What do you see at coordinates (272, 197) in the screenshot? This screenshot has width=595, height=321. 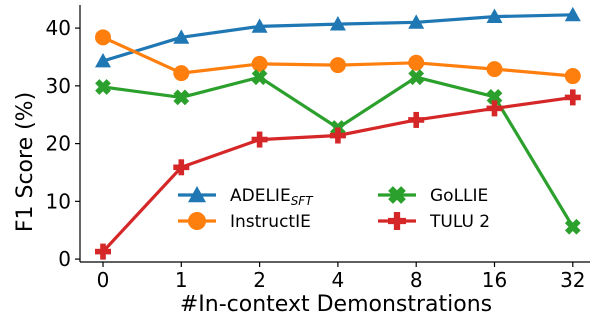 I see `legend-label: ADELIESFT` at bounding box center [272, 197].